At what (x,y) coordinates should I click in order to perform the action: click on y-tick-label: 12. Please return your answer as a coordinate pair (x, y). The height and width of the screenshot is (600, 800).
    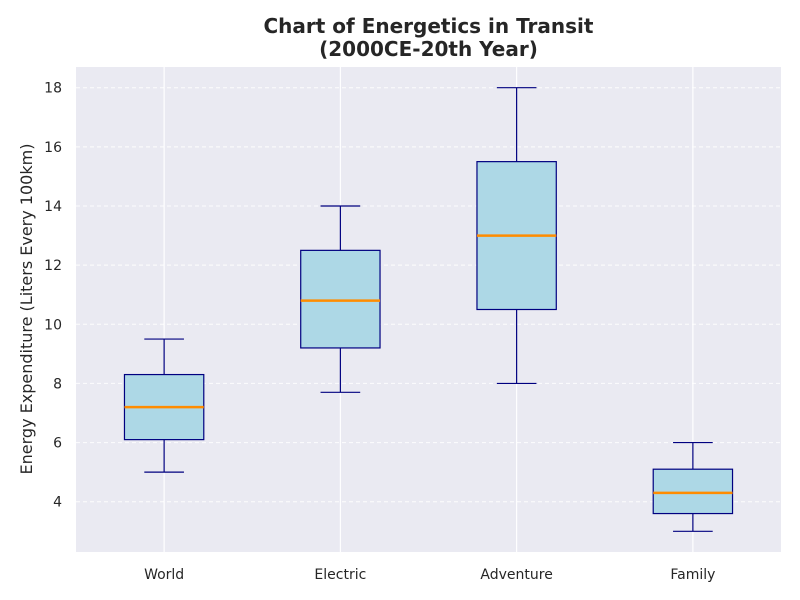
    Looking at the image, I should click on (53, 266).